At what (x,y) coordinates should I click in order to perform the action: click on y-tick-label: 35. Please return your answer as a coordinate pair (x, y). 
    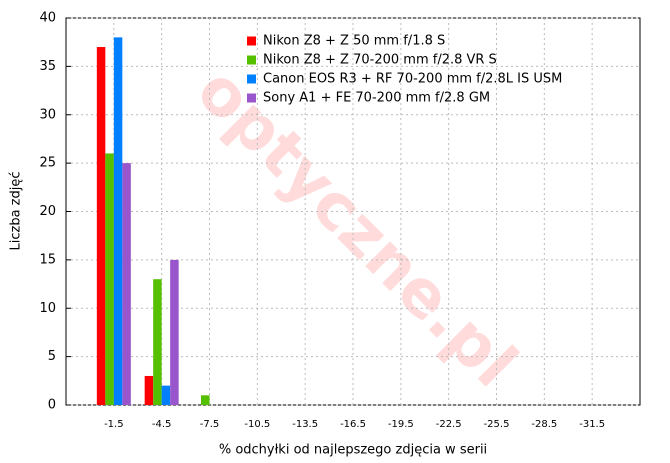
    Looking at the image, I should click on (47, 66).